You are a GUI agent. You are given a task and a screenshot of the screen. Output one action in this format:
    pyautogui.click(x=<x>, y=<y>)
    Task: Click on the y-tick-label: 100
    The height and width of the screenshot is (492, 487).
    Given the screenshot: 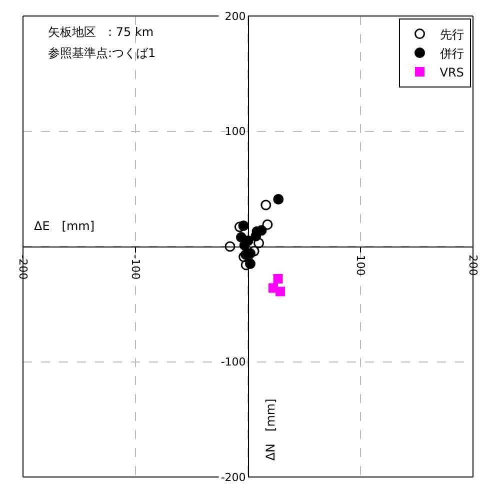 What is the action you would take?
    pyautogui.click(x=235, y=131)
    